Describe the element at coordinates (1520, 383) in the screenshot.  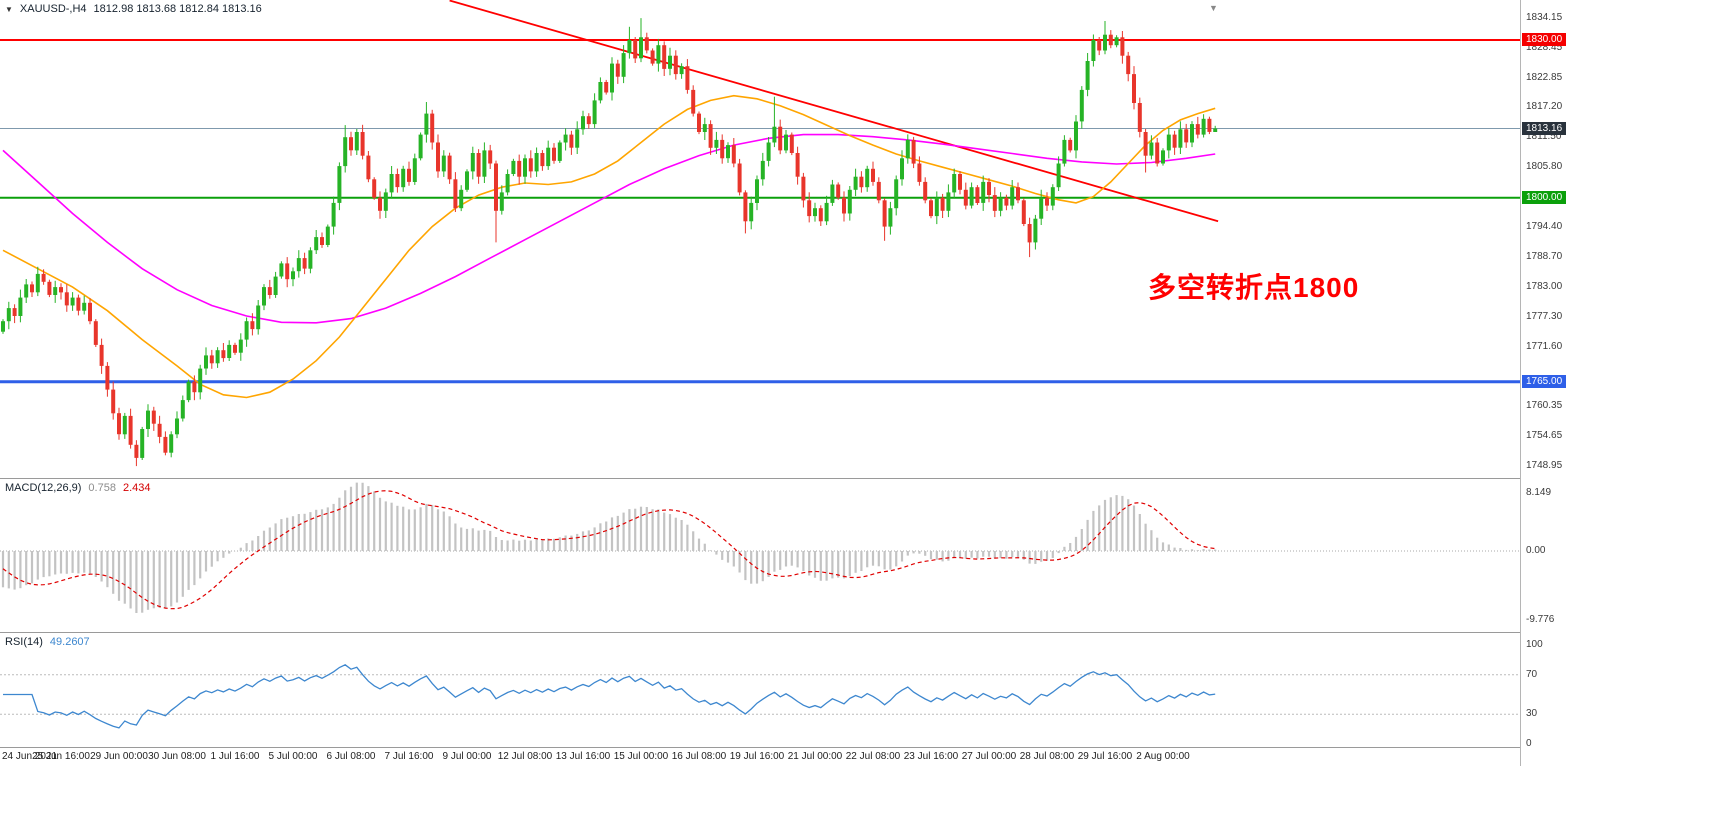
I see `price-axis-border` at that location.